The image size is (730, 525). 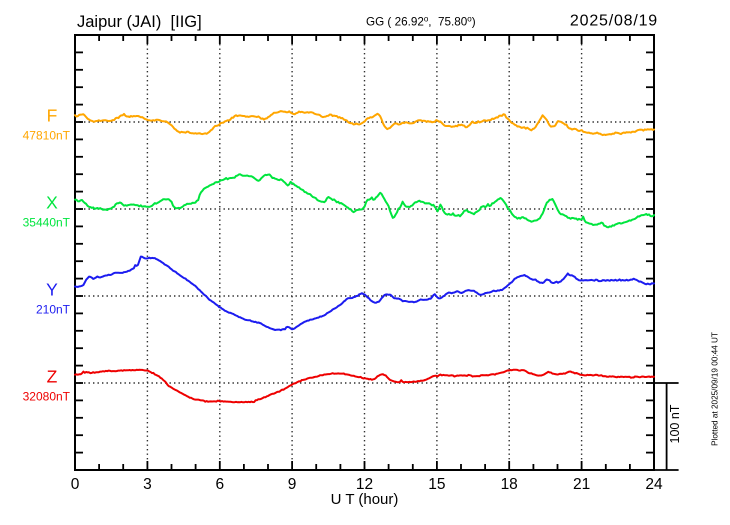 What do you see at coordinates (52, 116) in the screenshot?
I see `svg-text: F` at bounding box center [52, 116].